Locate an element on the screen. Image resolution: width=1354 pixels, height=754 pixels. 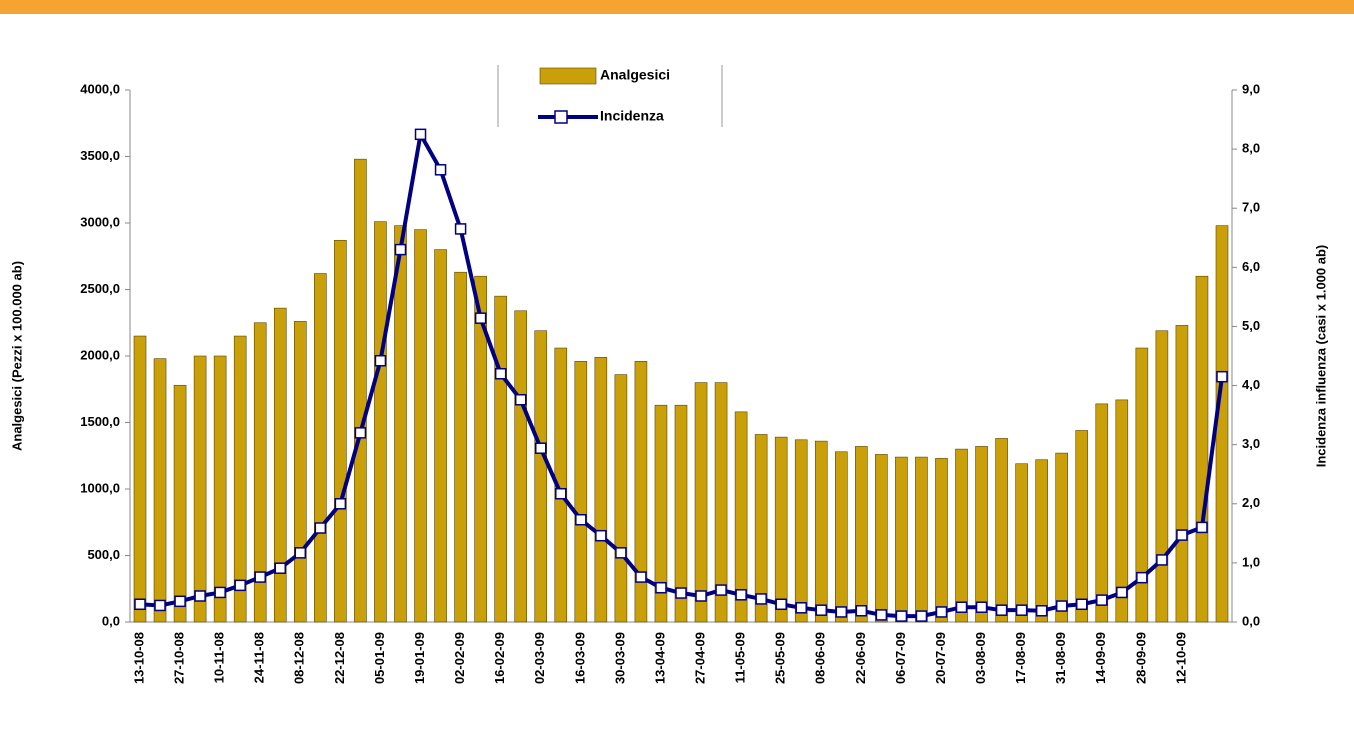
x-tick-label: 06-07-09 is located at coordinates (900, 658).